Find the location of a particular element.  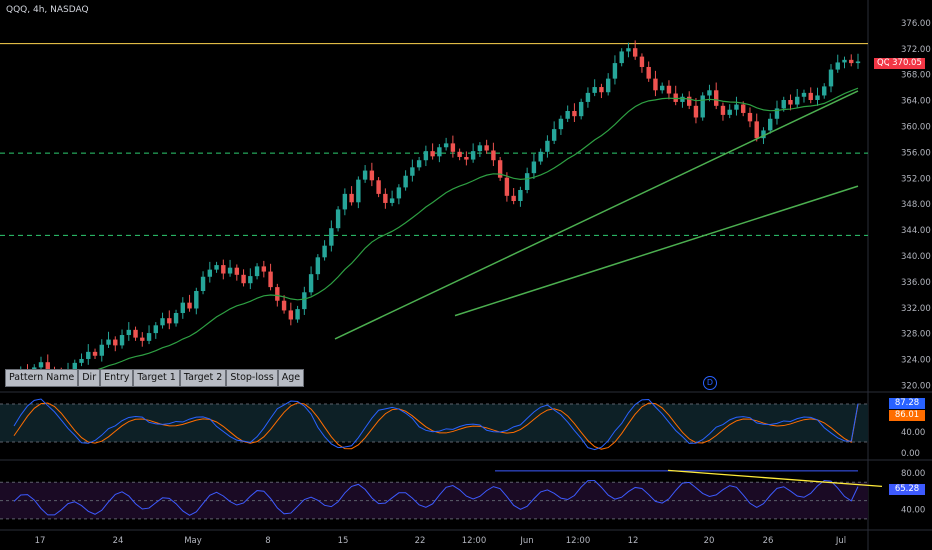

col-dir: Dir is located at coordinates (89, 378).